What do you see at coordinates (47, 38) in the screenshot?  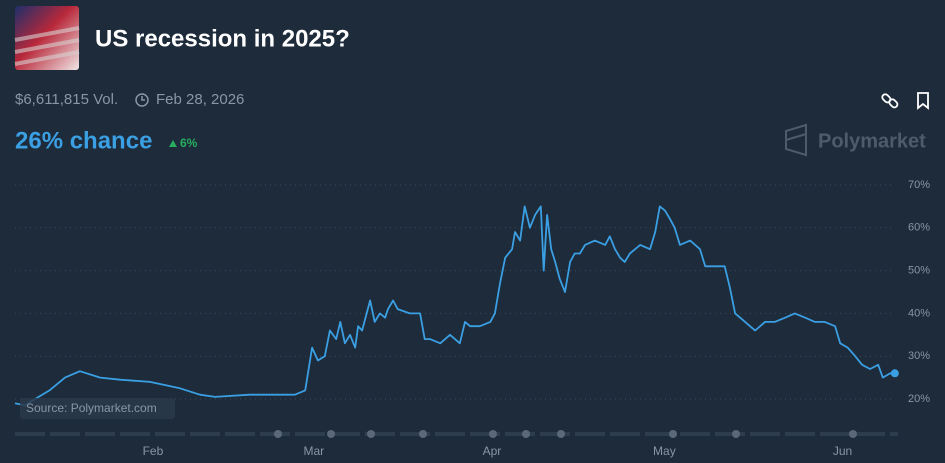 I see `market-icon` at bounding box center [47, 38].